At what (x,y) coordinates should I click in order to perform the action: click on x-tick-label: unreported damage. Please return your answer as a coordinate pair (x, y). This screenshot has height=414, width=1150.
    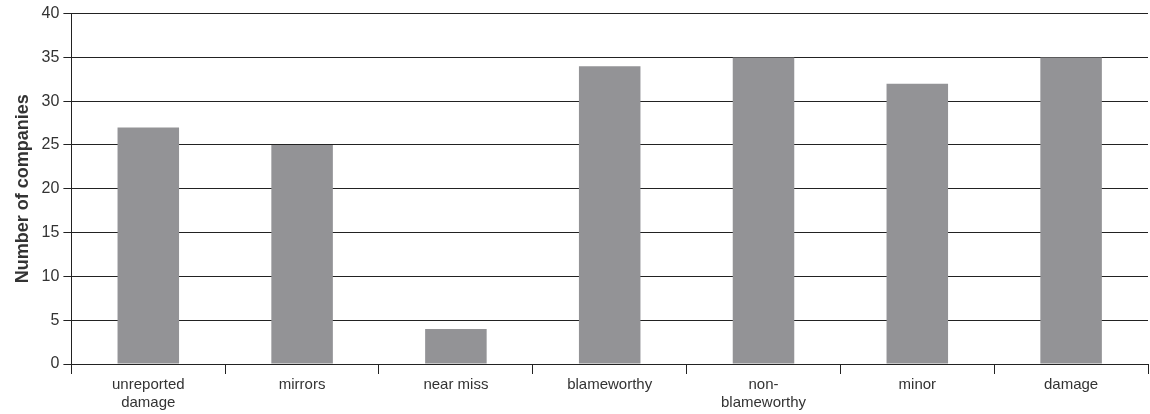
    Looking at the image, I should click on (148, 393).